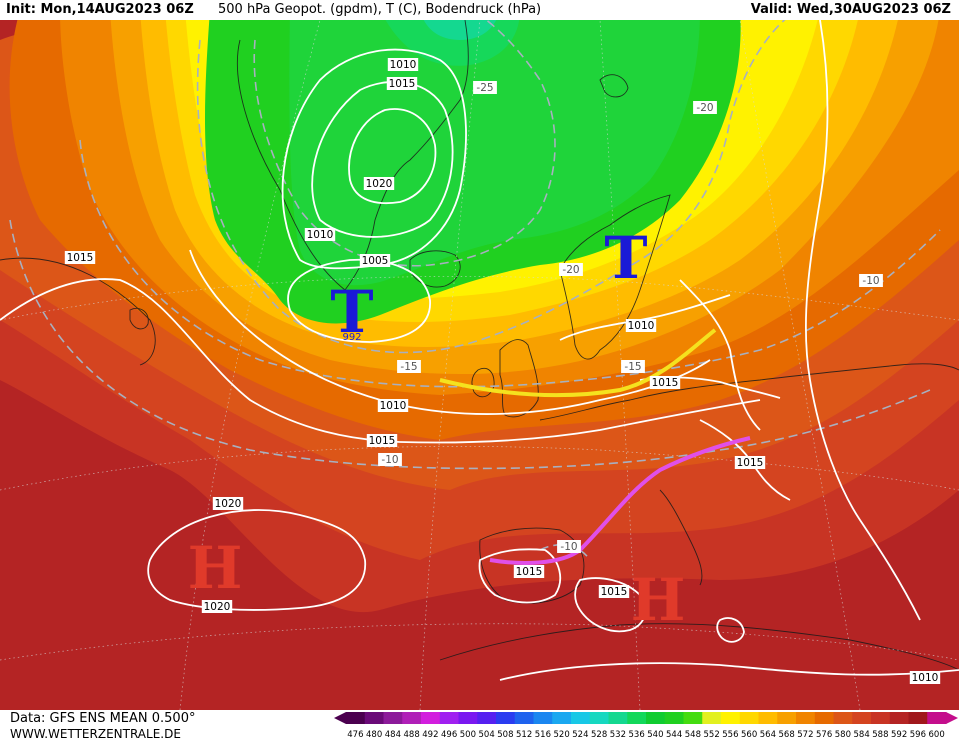  I want to click on scale-tick-label: 572, so click(805, 735).